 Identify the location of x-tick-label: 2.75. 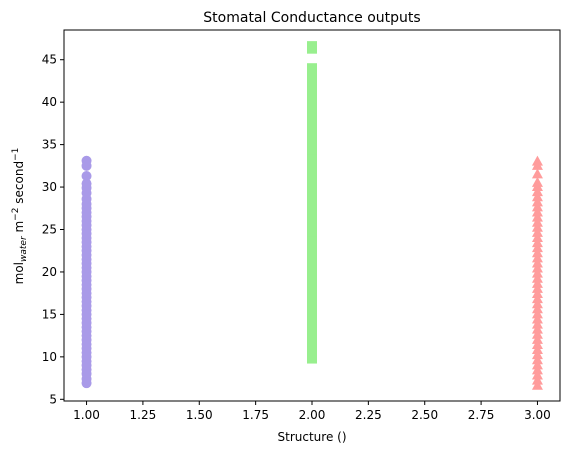
(481, 415).